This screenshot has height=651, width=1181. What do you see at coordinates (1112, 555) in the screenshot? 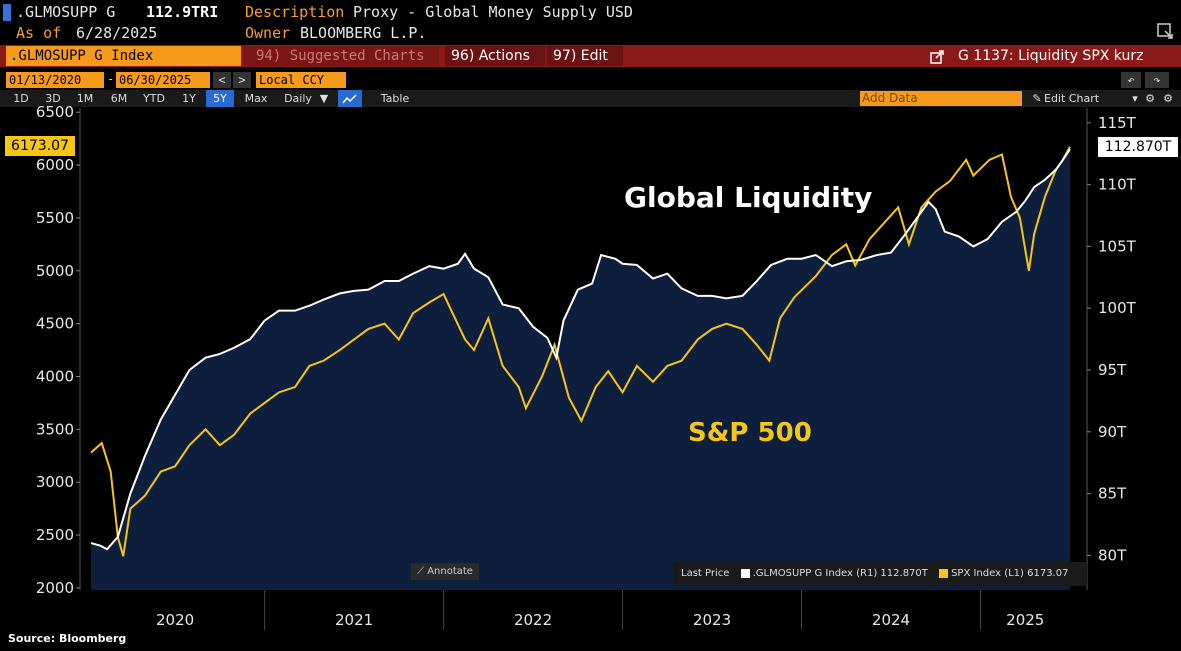
I see `right-tick-label: 80T` at bounding box center [1112, 555].